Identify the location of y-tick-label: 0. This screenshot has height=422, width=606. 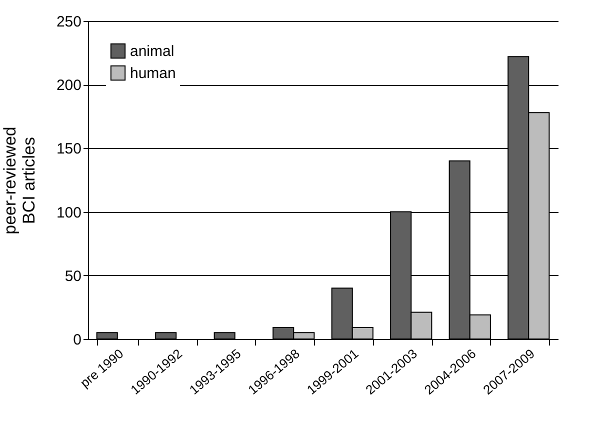
(77, 340).